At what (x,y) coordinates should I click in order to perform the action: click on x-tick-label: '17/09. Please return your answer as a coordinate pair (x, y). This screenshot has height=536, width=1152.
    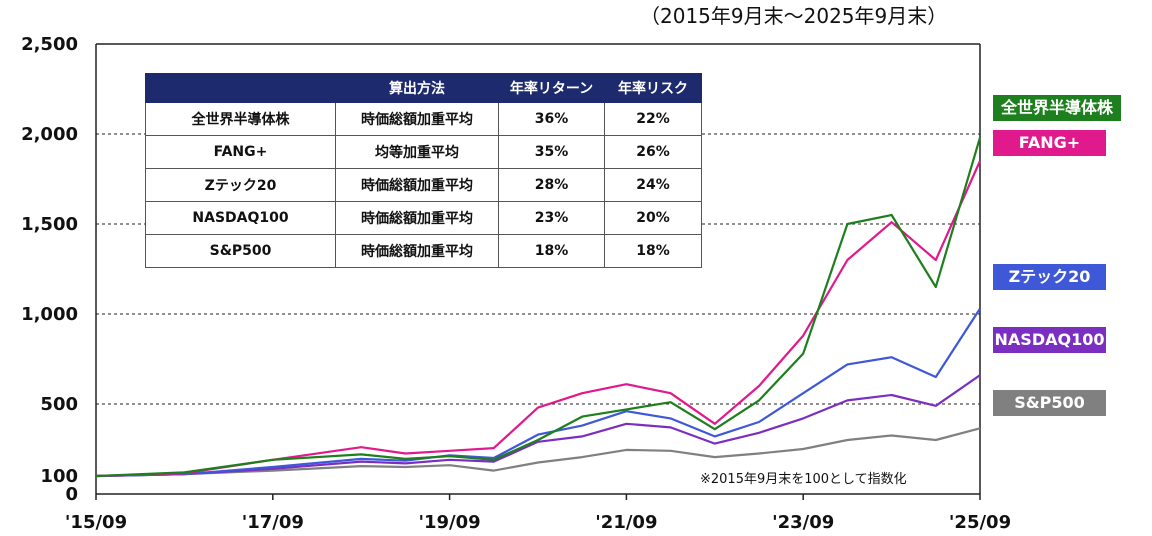
    Looking at the image, I should click on (273, 522).